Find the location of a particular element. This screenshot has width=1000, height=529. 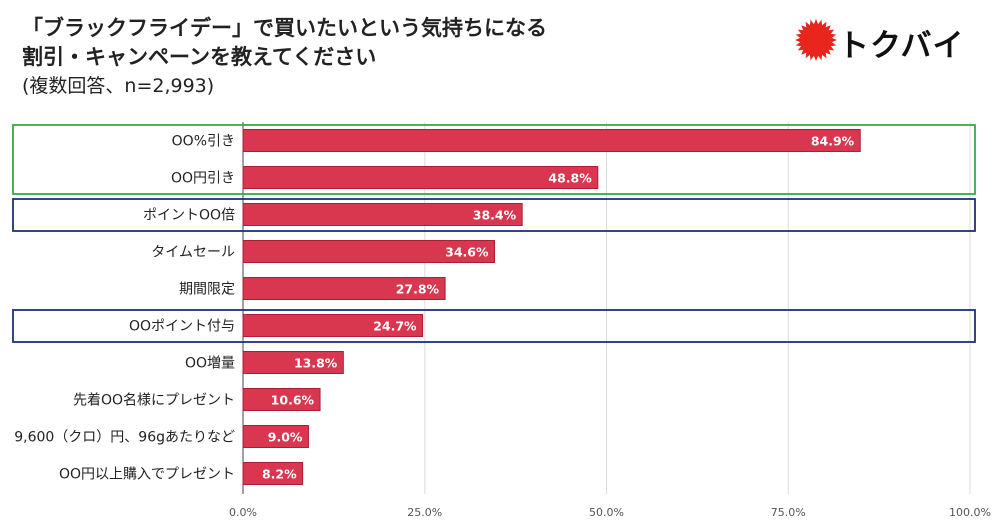

x-tick-label: 25.0% is located at coordinates (424, 512).